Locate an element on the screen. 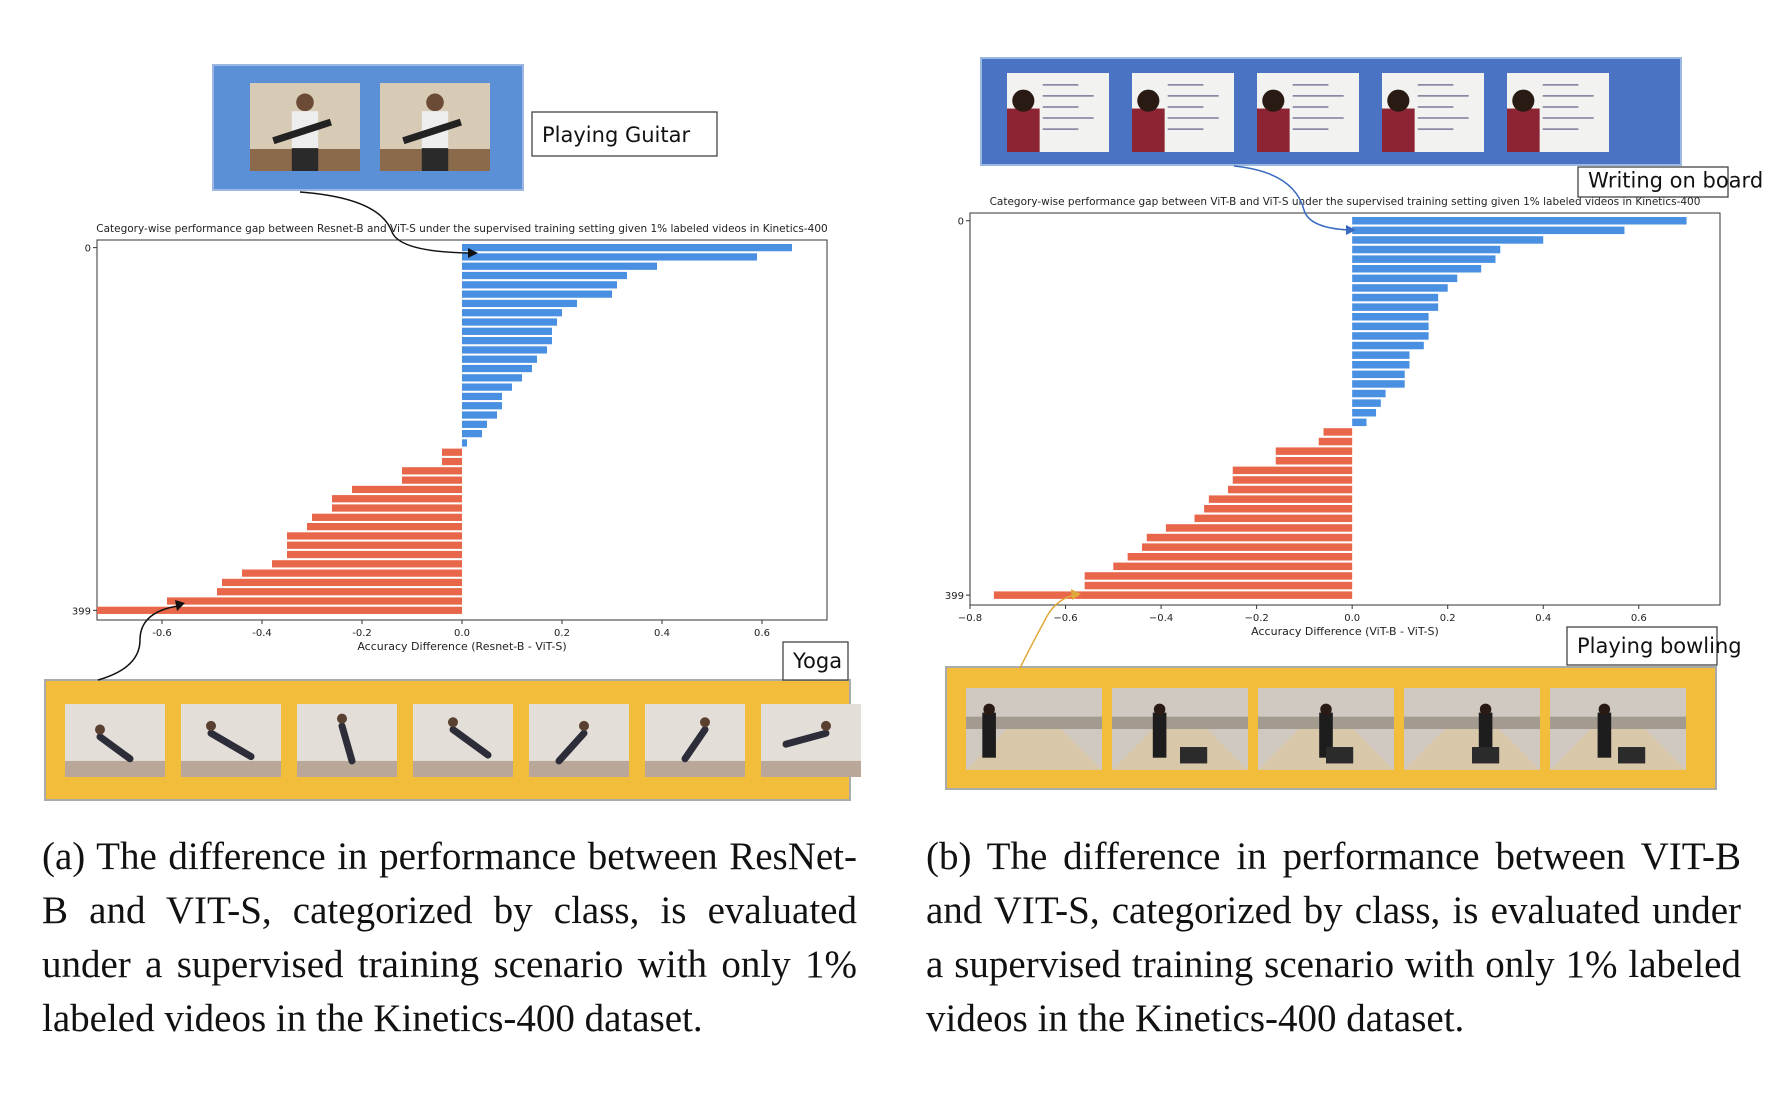 This screenshot has height=1104, width=1768. chart-a-top-arrowhead is located at coordinates (473, 253).